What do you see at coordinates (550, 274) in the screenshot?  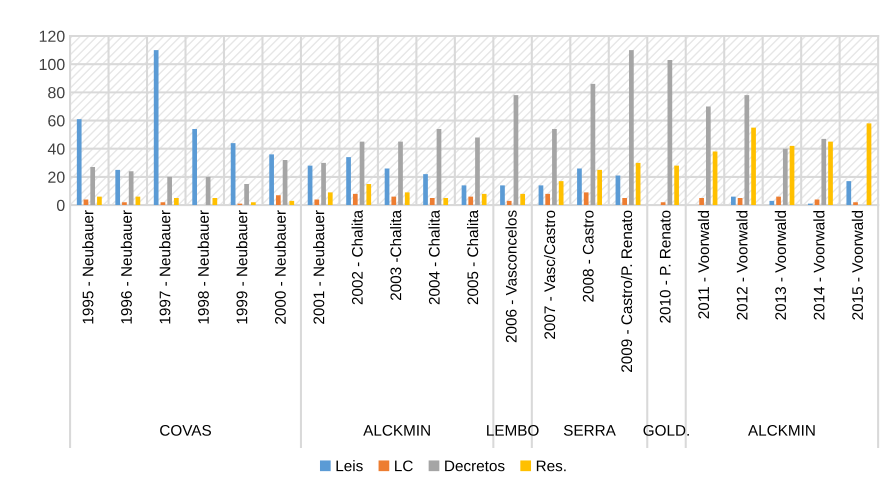 I see `x-tick-label: 2007 - Vasc/Castro` at bounding box center [550, 274].